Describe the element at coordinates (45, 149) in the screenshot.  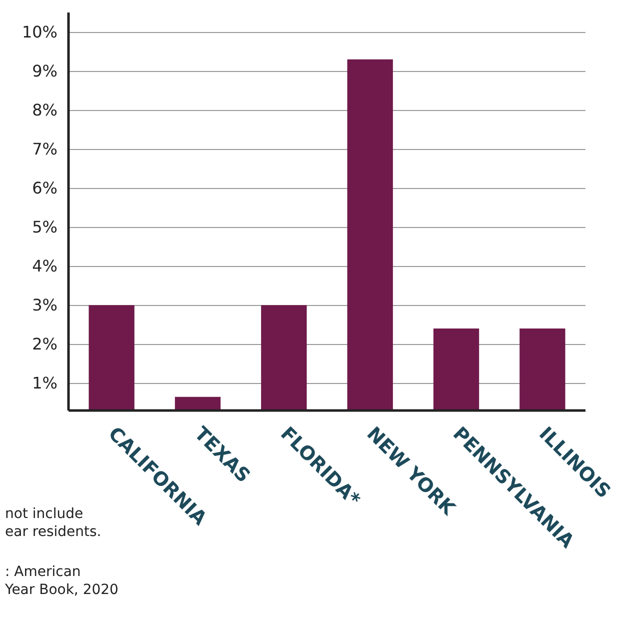
I see `y-tick-label: 7%` at that location.